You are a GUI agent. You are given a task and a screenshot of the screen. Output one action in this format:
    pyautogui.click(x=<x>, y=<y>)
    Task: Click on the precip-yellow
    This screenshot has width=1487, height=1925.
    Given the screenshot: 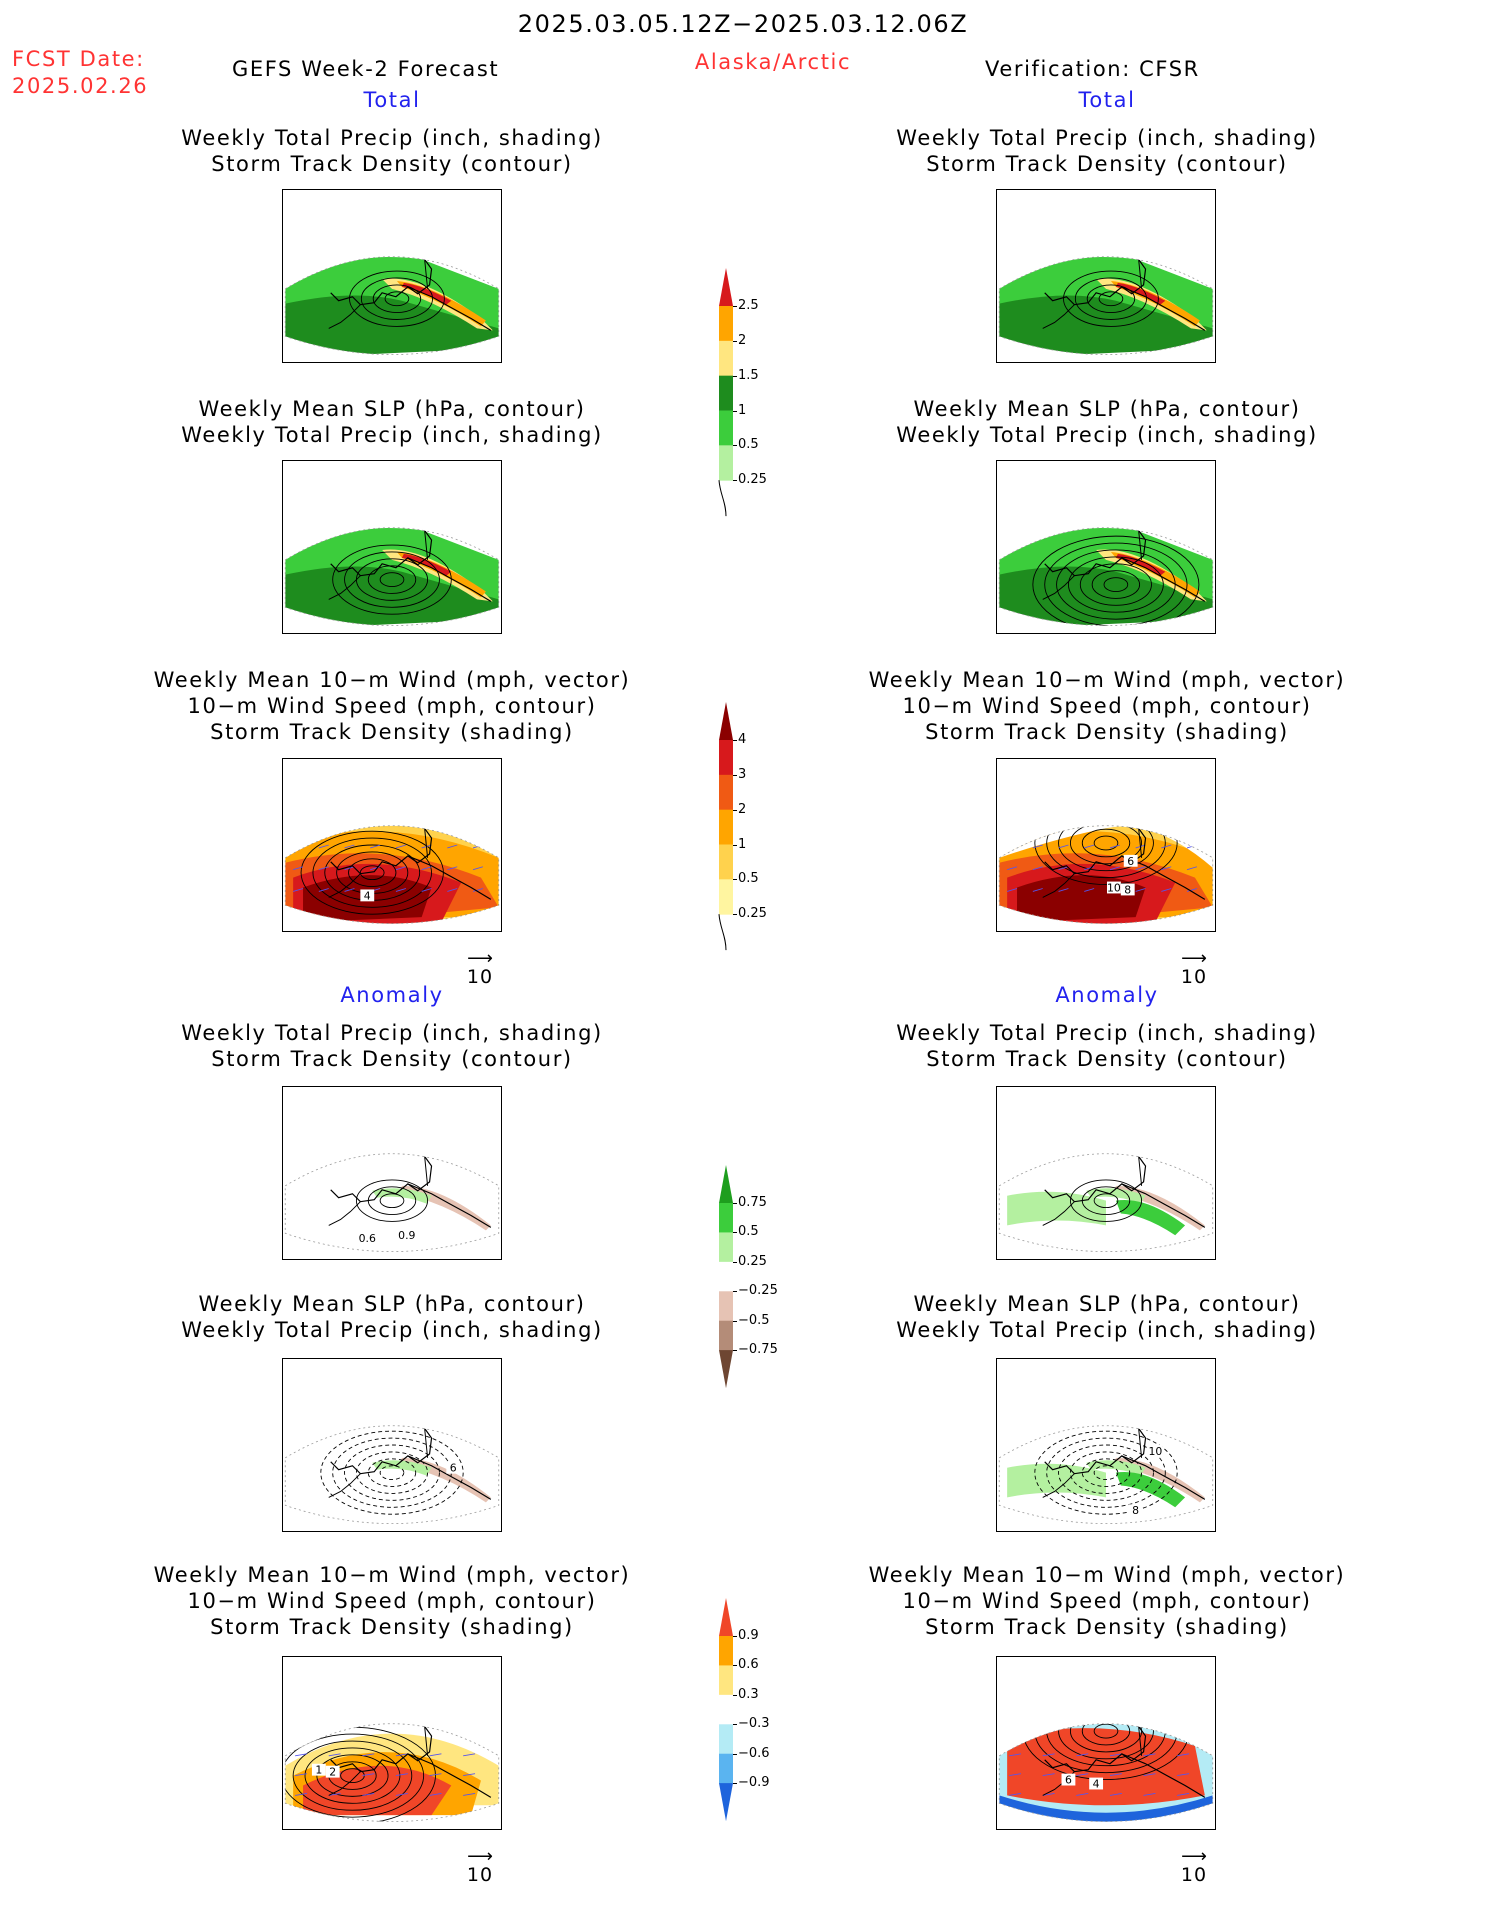 What is the action you would take?
    pyautogui.click(x=1151, y=304)
    